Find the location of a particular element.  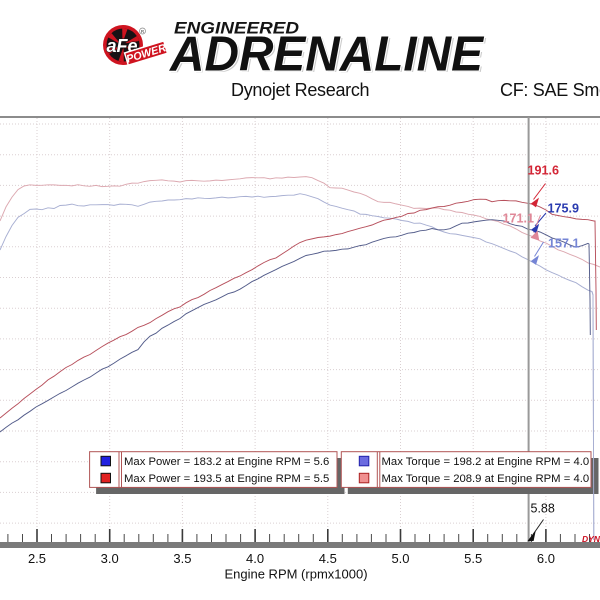

svg-text: 3.5 is located at coordinates (182, 558).